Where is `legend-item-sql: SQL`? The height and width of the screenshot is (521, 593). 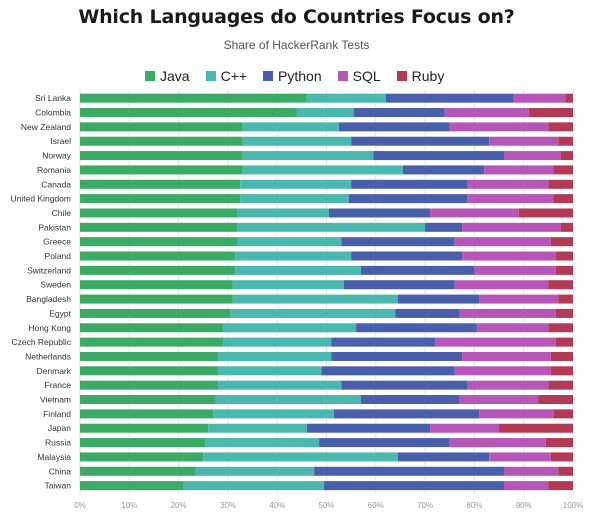 legend-item-sql: SQL is located at coordinates (359, 76).